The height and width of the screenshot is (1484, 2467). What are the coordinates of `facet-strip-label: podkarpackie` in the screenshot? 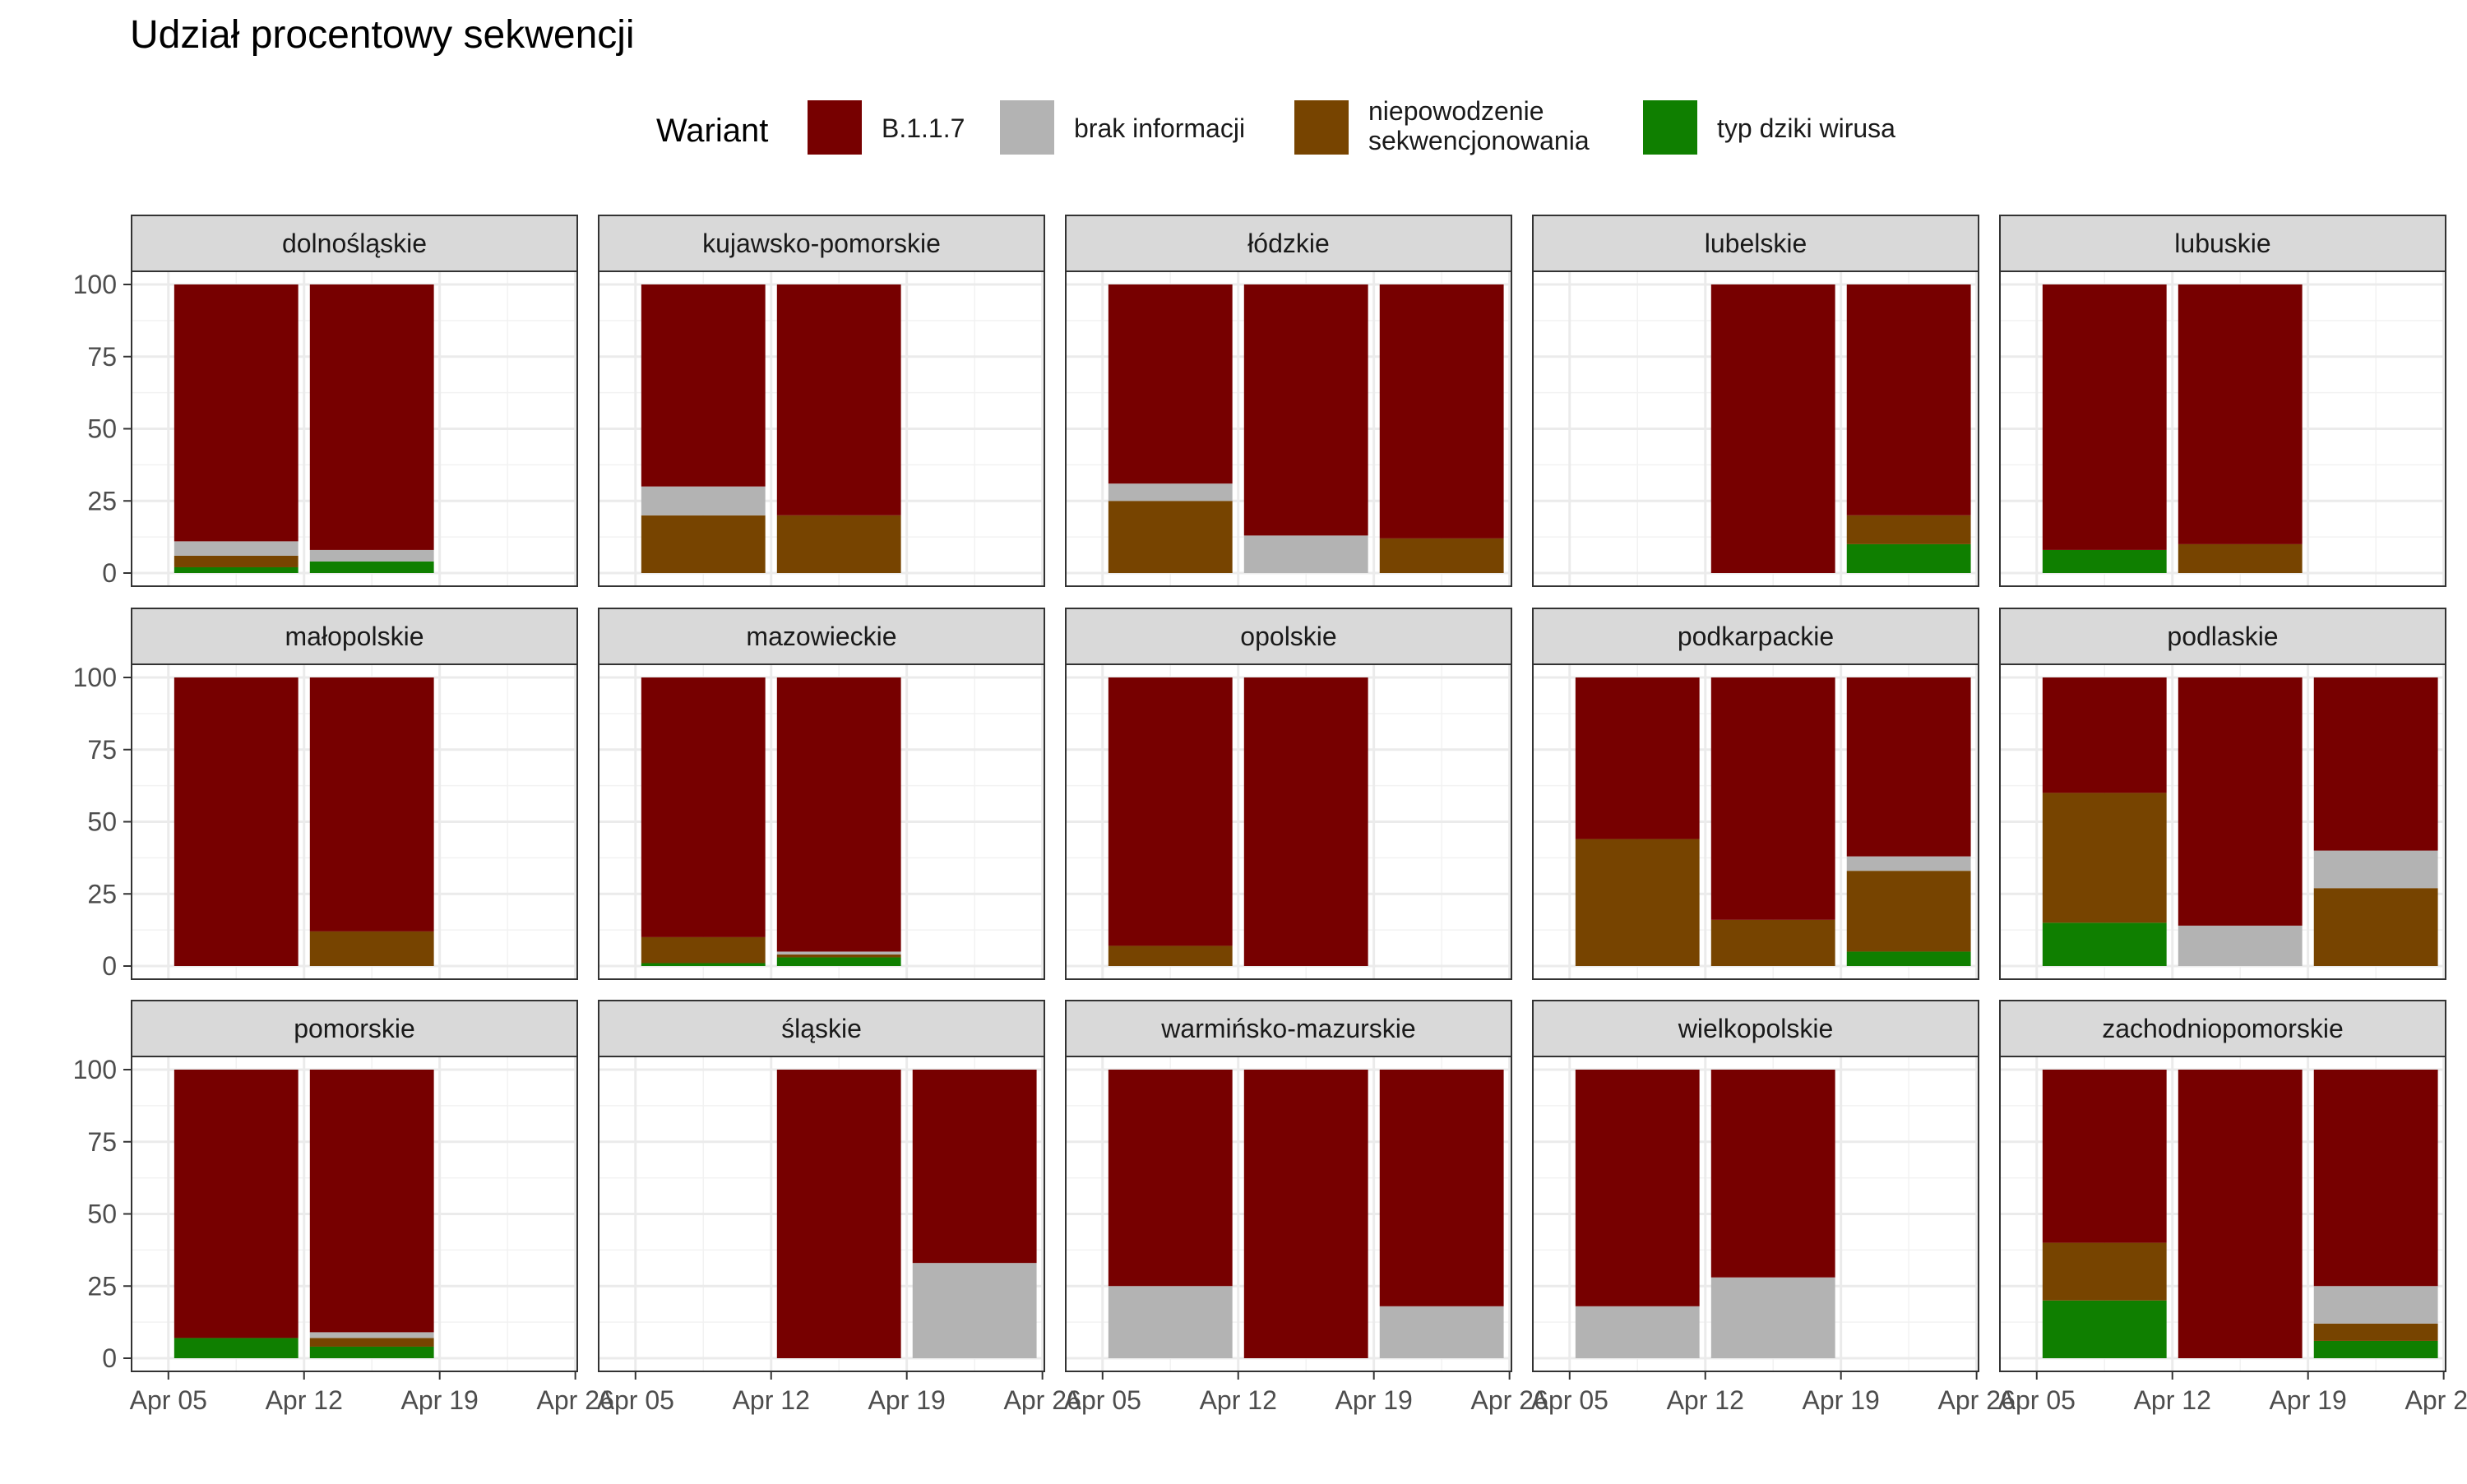 It's located at (1756, 637).